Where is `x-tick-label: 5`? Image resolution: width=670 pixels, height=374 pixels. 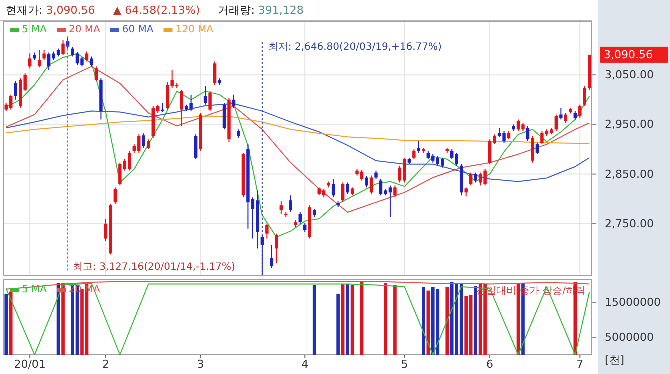
x-tick-label: 5 is located at coordinates (404, 364).